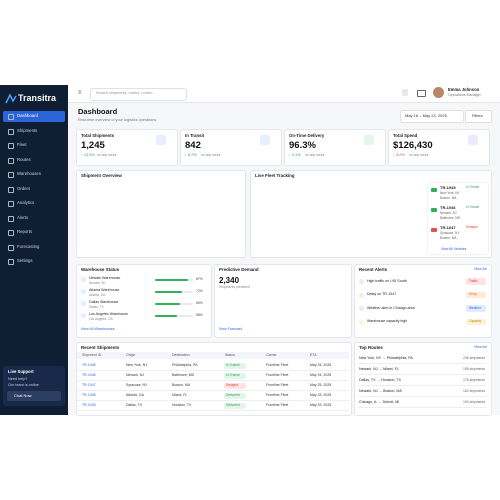 The width and height of the screenshot is (500, 500). Describe the element at coordinates (25, 260) in the screenshot. I see `nav-item: Settings` at that location.